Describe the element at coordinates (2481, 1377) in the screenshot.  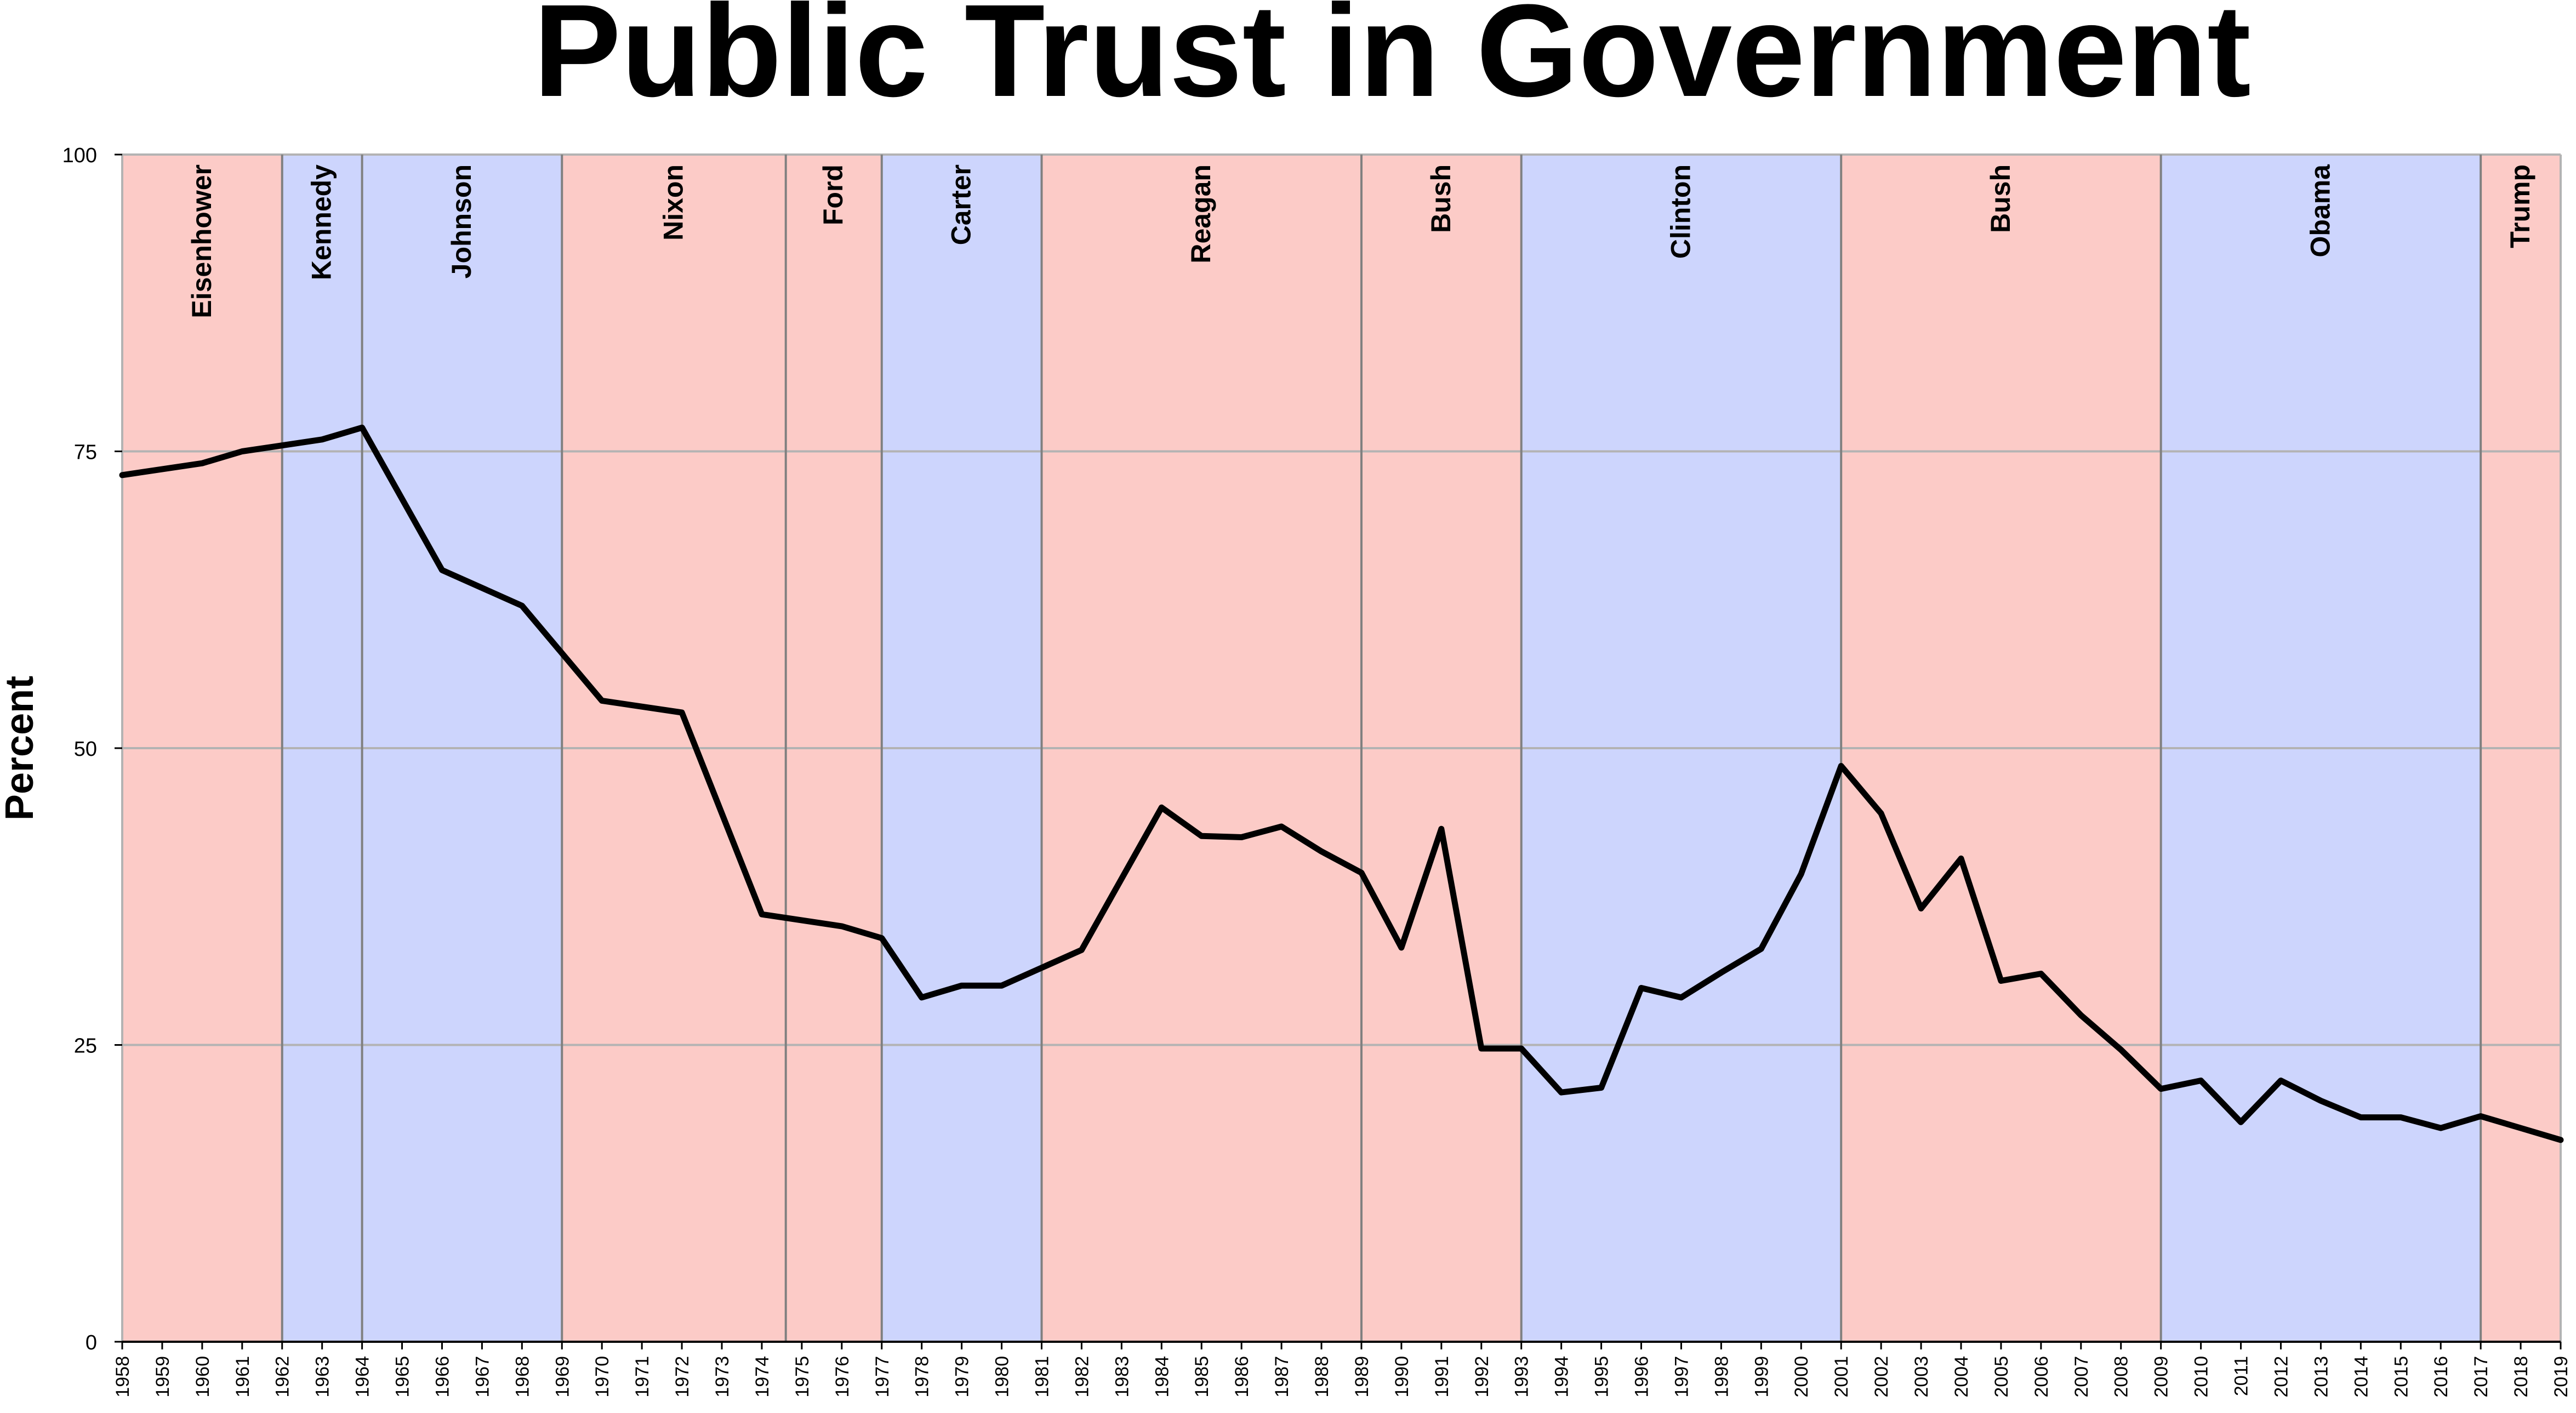
I see `x-tick-label: 2017` at that location.